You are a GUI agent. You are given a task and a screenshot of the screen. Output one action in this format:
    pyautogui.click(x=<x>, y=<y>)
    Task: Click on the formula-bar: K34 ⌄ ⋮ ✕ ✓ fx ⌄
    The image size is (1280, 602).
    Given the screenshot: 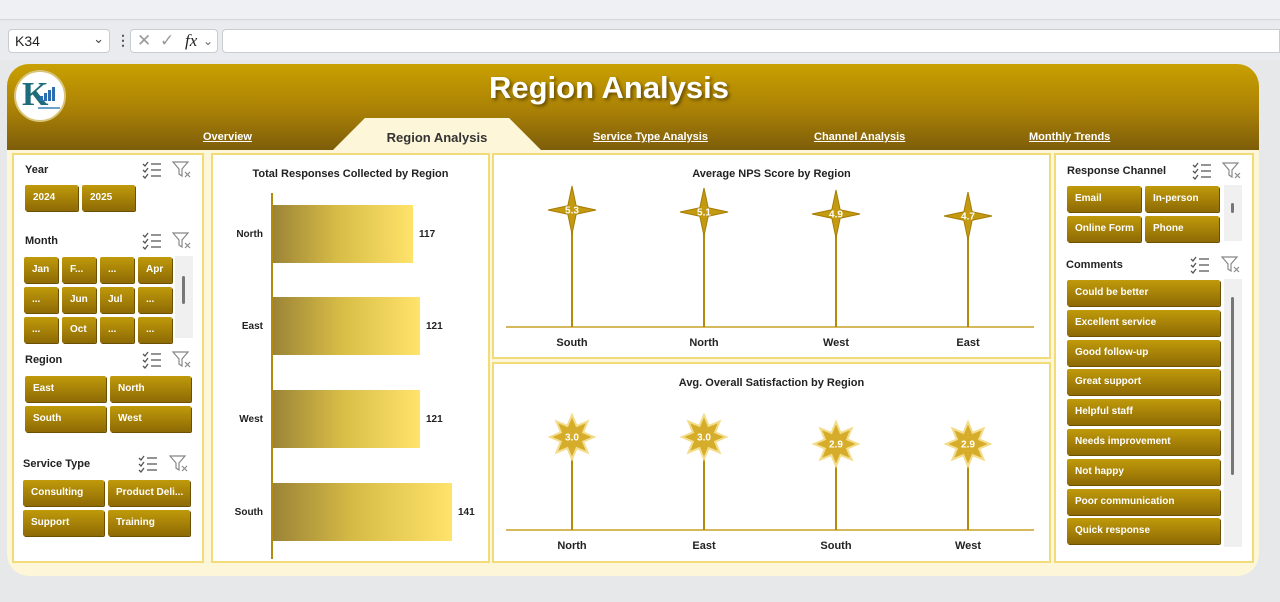 What is the action you would take?
    pyautogui.click(x=640, y=41)
    